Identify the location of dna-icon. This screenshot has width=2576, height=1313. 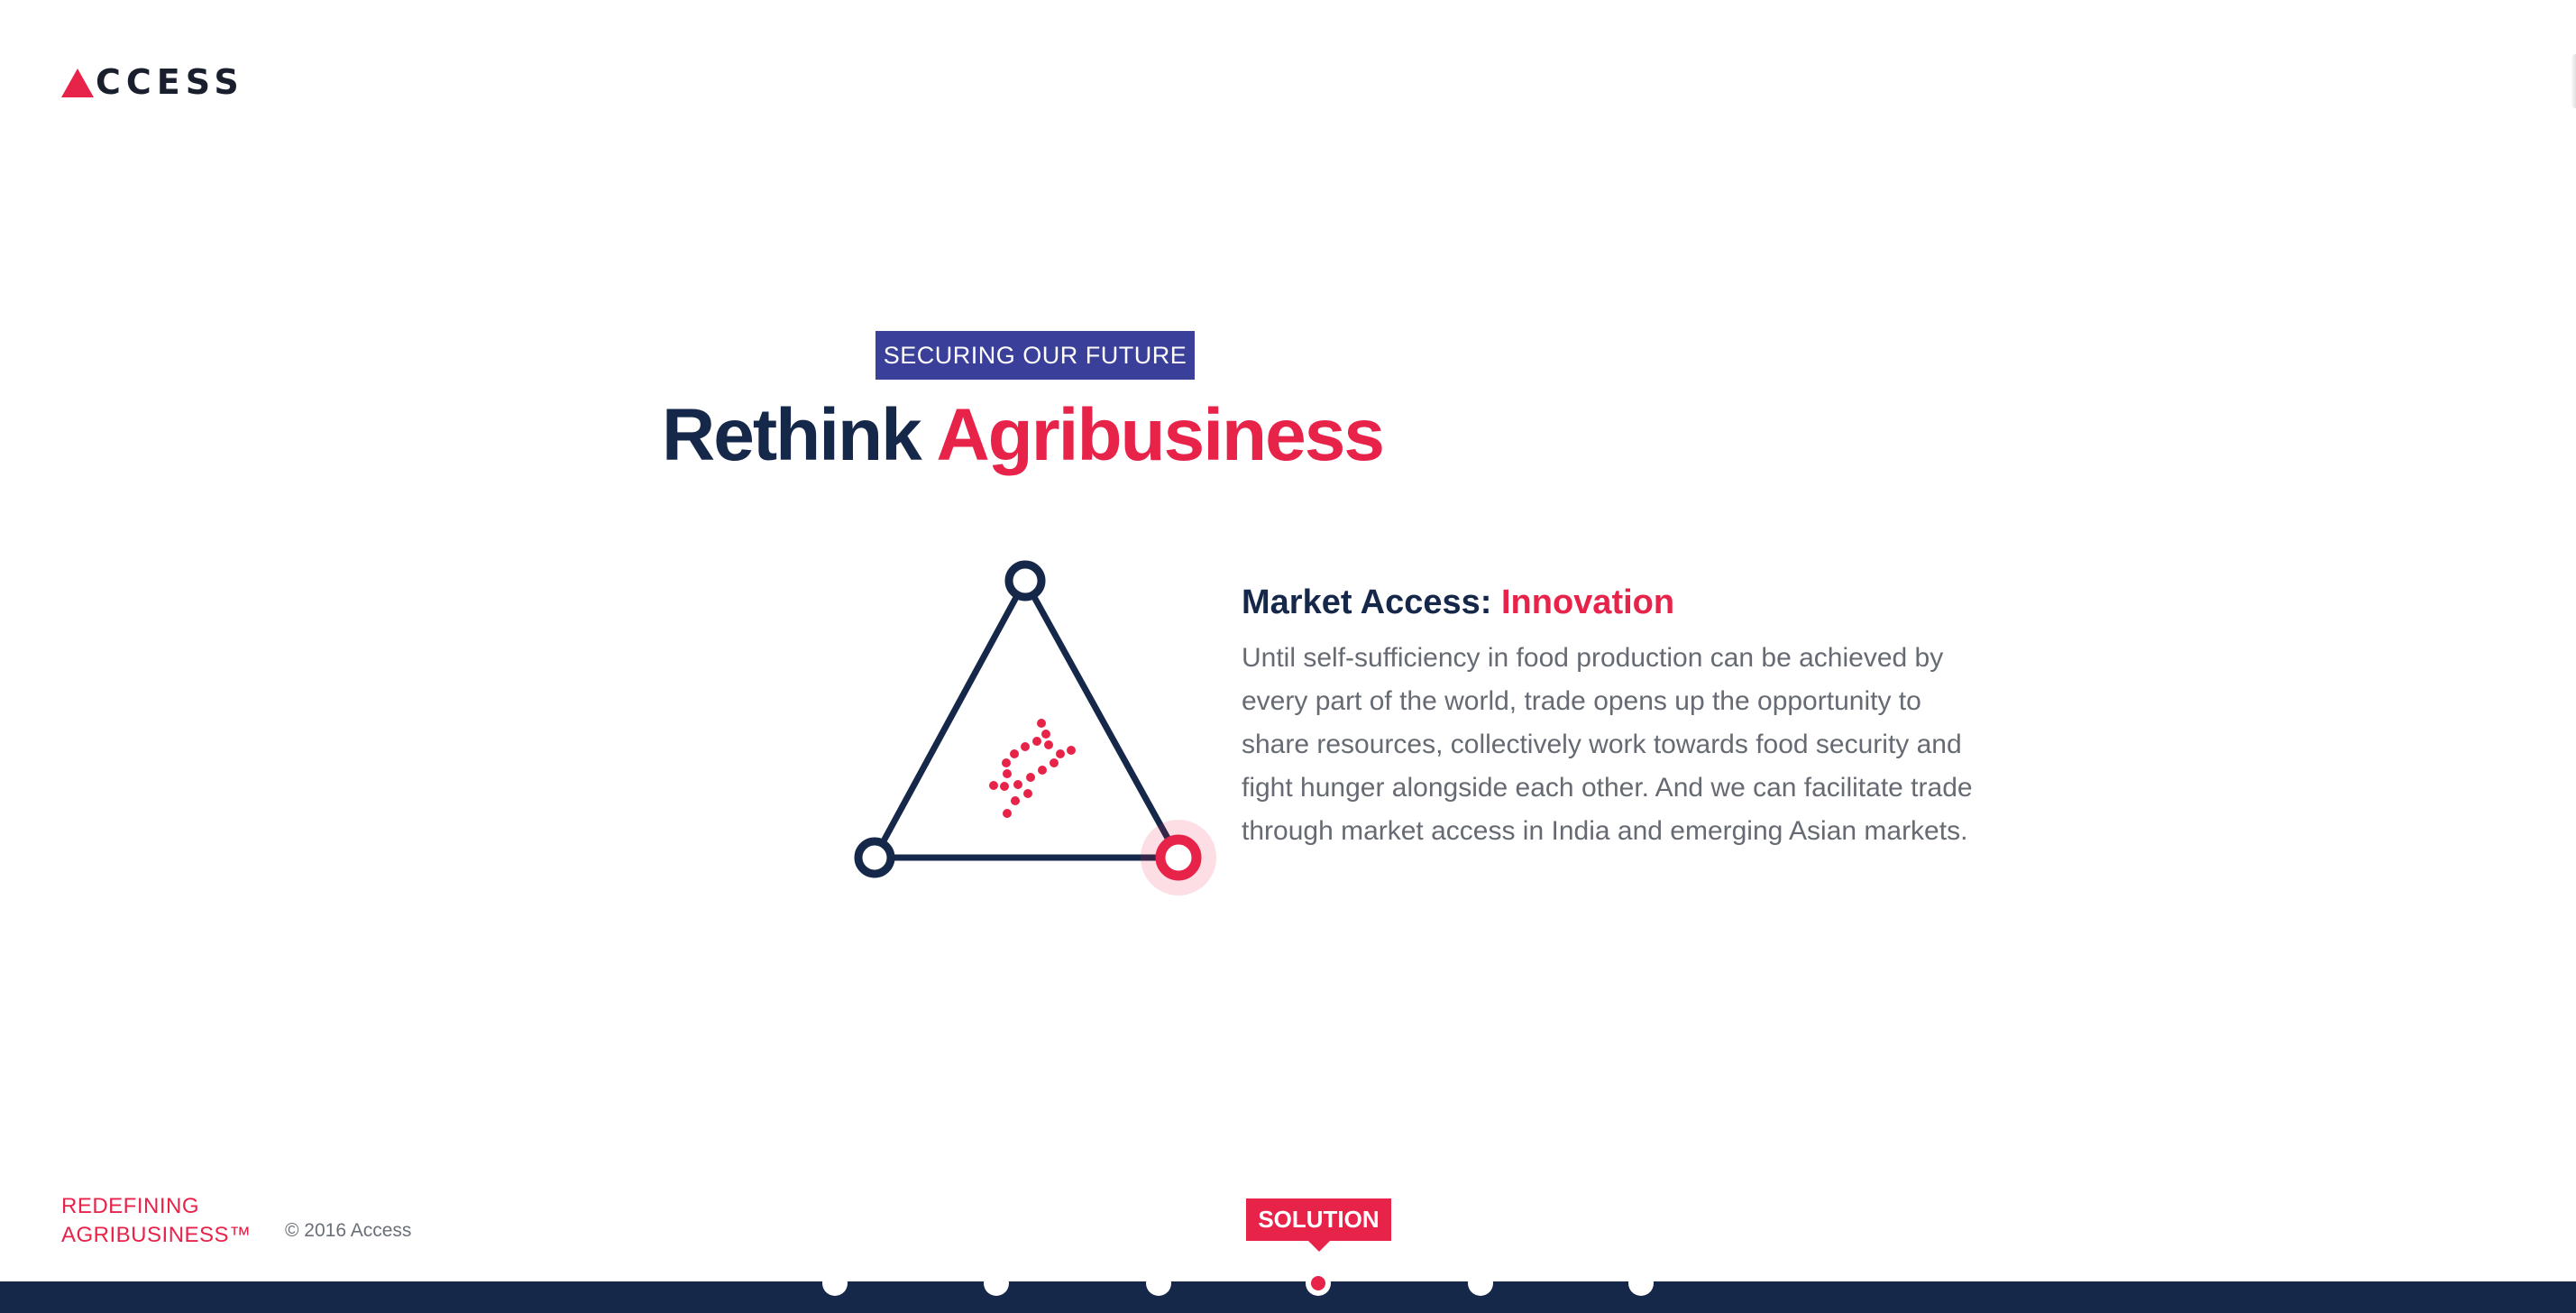
(1032, 769).